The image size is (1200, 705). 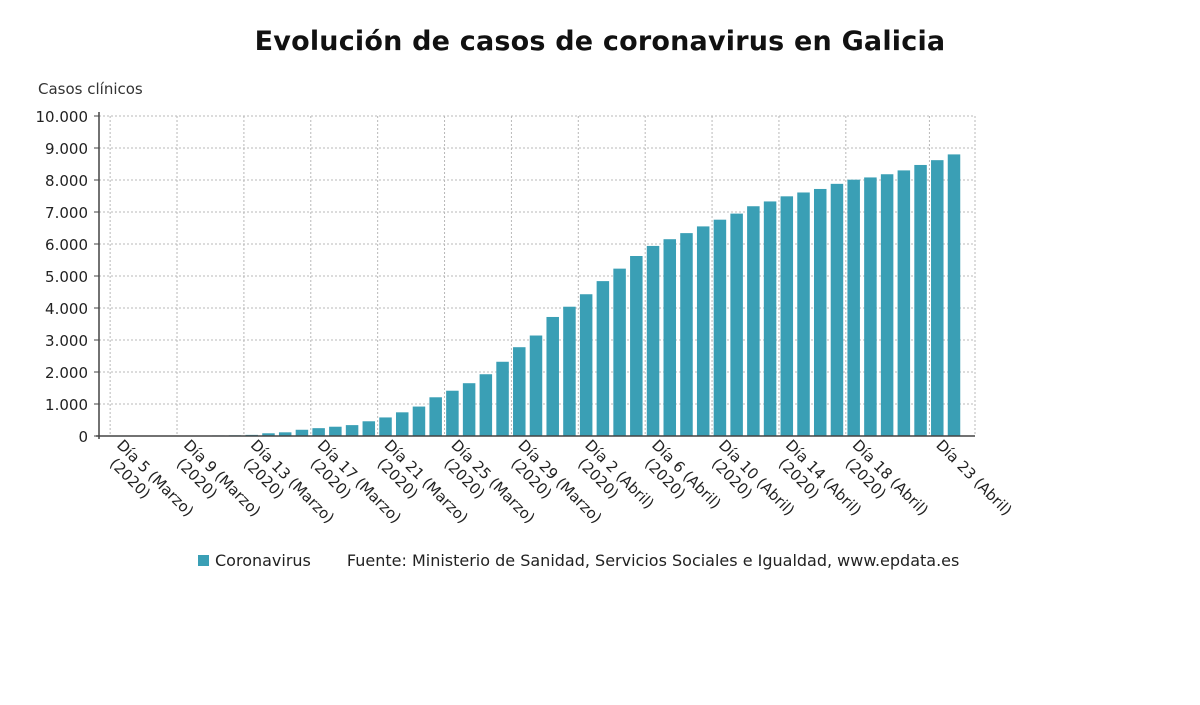 What do you see at coordinates (203, 560) in the screenshot?
I see `legend-swatch` at bounding box center [203, 560].